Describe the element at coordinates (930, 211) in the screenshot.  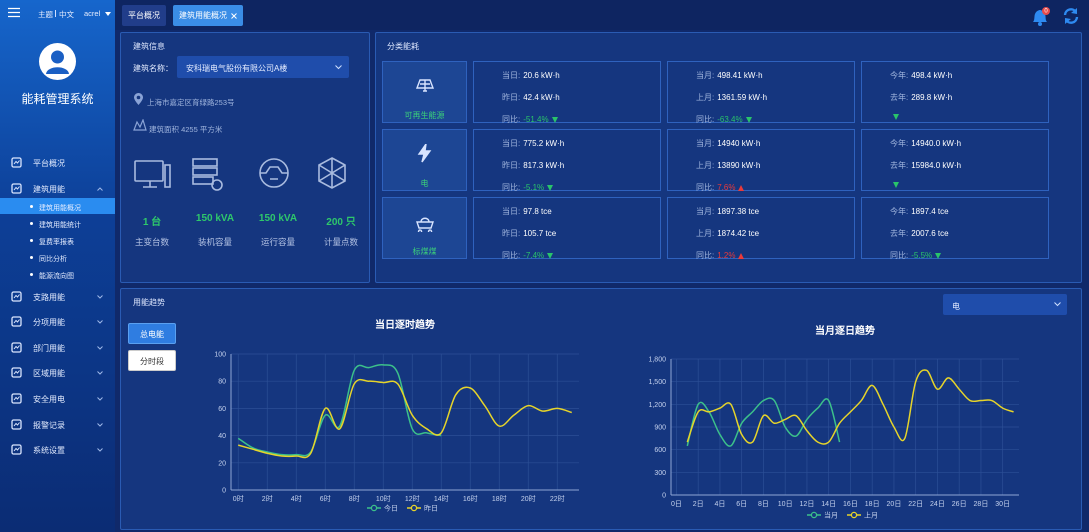
I see `cell-value: 1897.4 tce` at that location.